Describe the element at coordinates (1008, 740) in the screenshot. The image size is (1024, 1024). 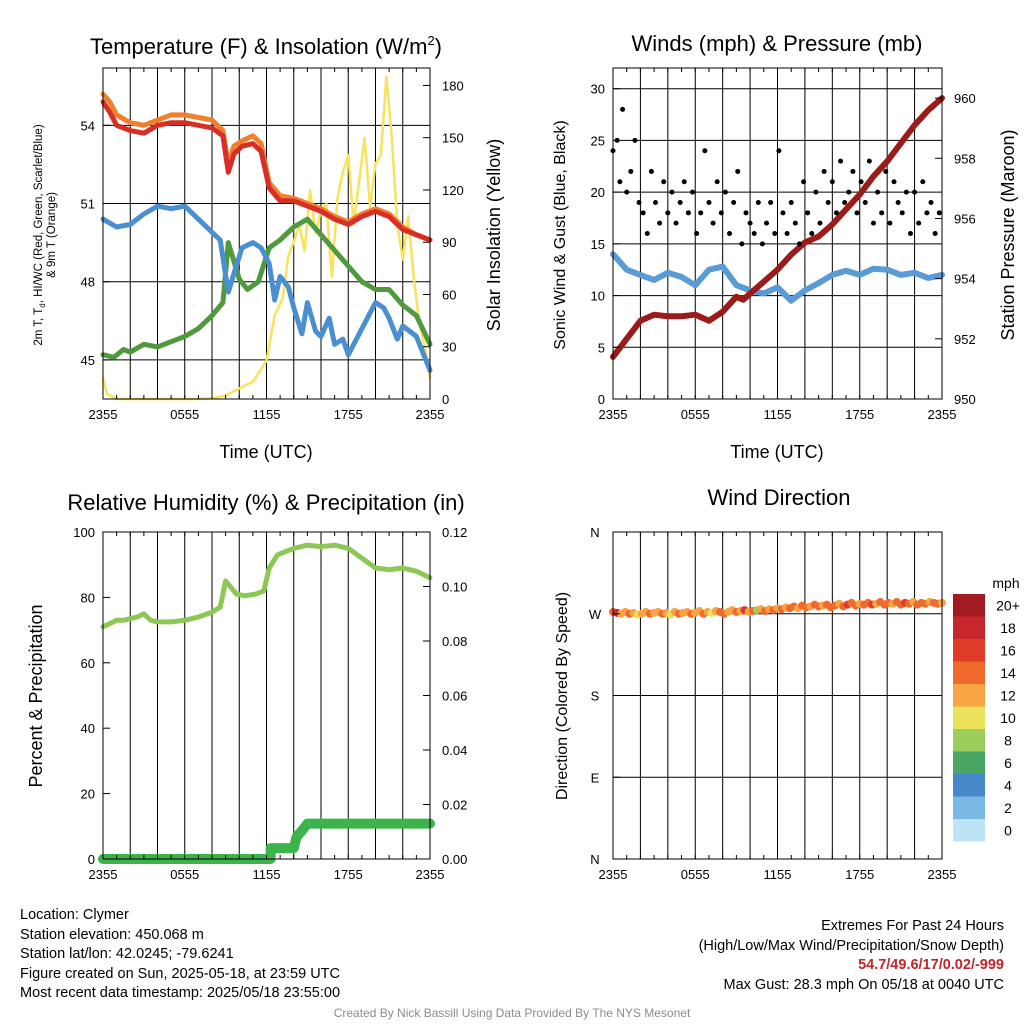
I see `legend-label: 8` at that location.